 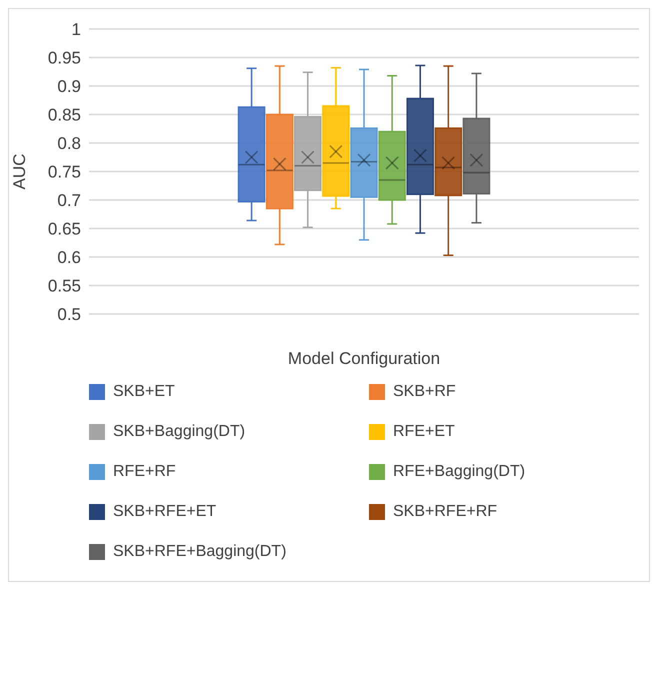 What do you see at coordinates (69, 200) in the screenshot?
I see `y-tick-label: 0.7` at bounding box center [69, 200].